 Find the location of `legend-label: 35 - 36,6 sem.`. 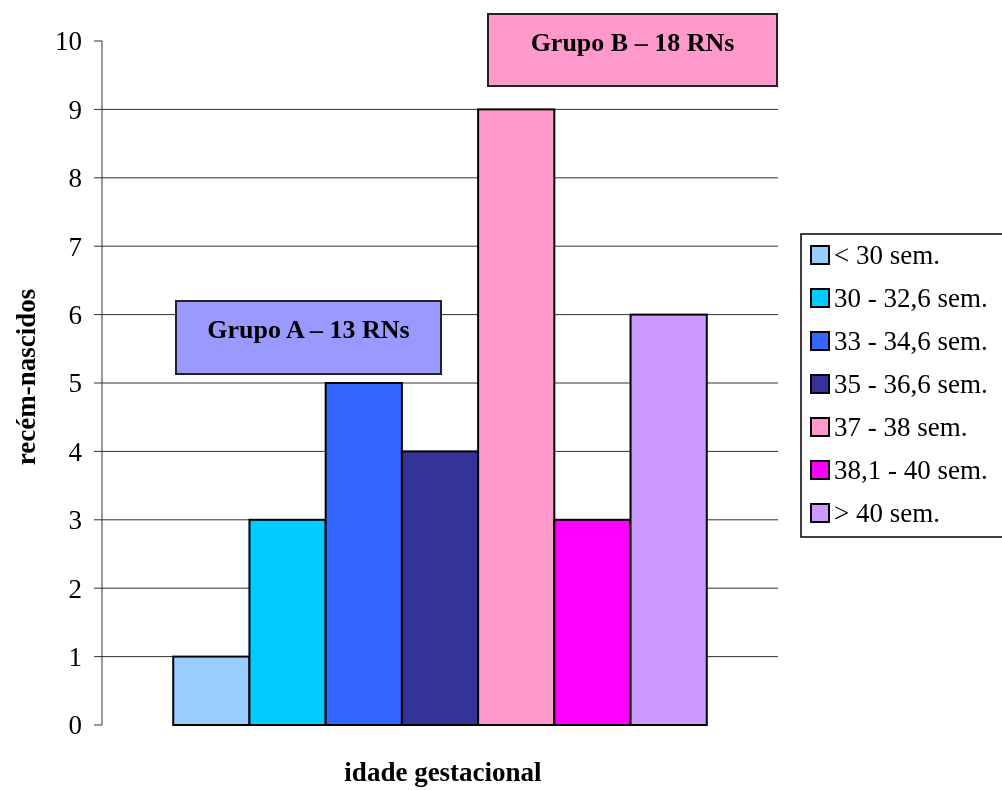

legend-label: 35 - 36,6 sem. is located at coordinates (911, 384).